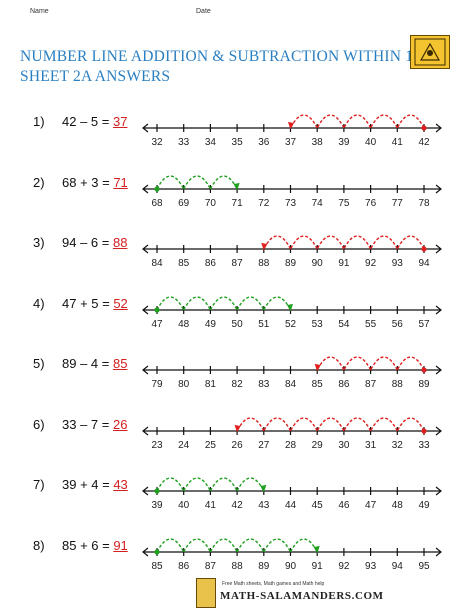  Describe the element at coordinates (318, 263) in the screenshot. I see `tick-label: 90` at that location.